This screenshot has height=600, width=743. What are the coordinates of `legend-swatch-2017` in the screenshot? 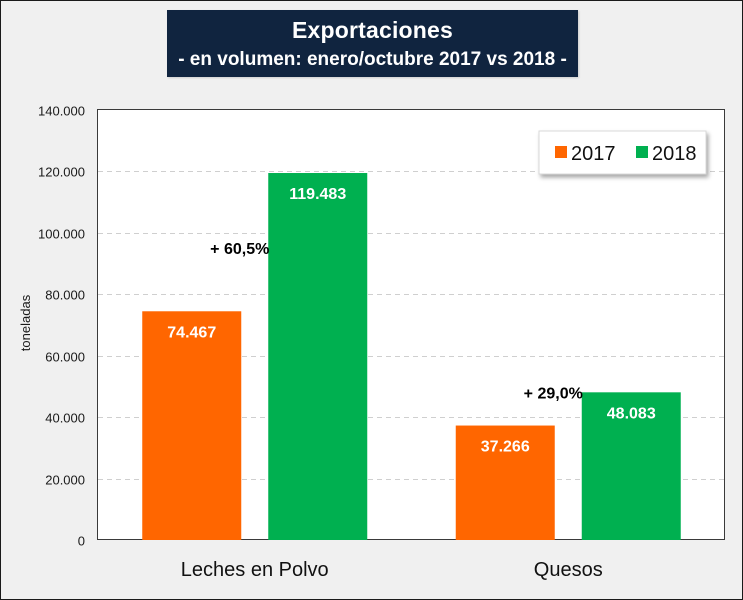 It's located at (561, 152).